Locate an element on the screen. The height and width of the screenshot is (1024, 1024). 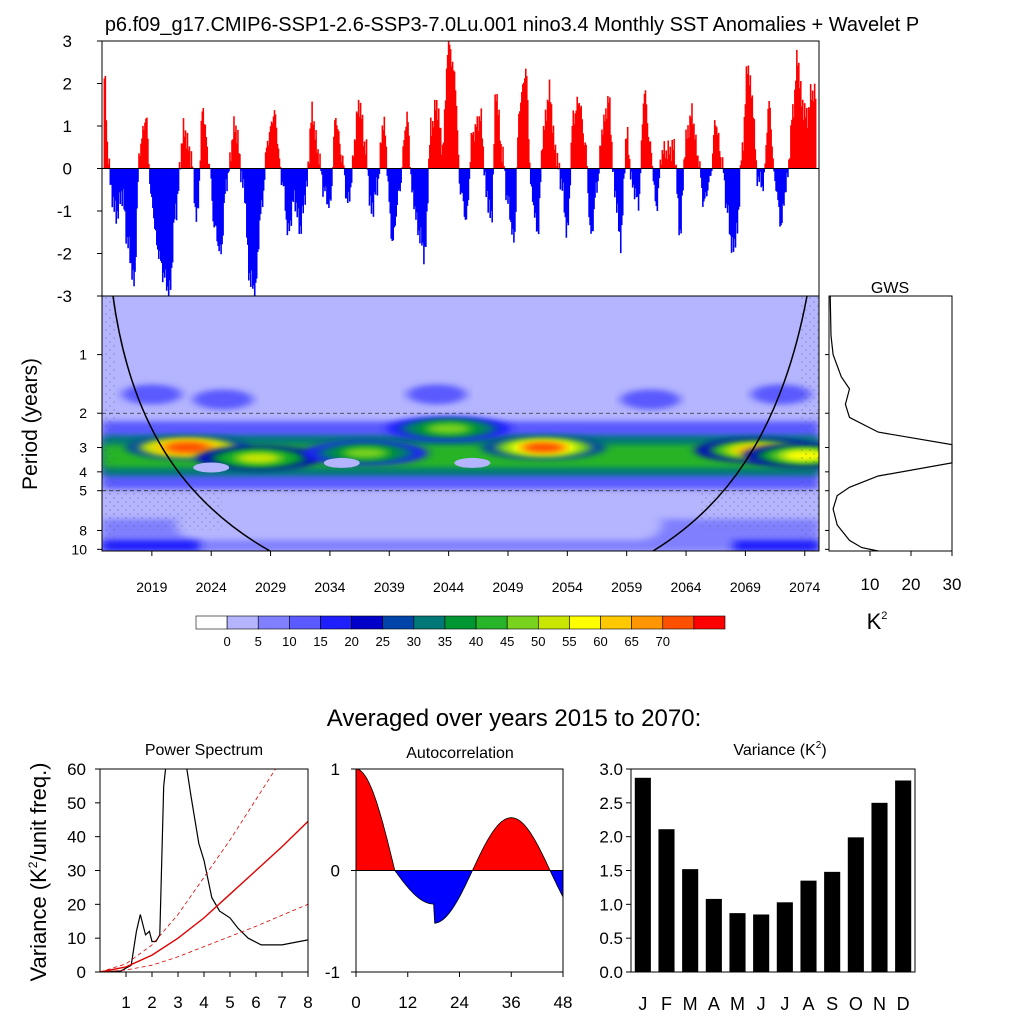
lowfreq-left is located at coordinates (151, 545).